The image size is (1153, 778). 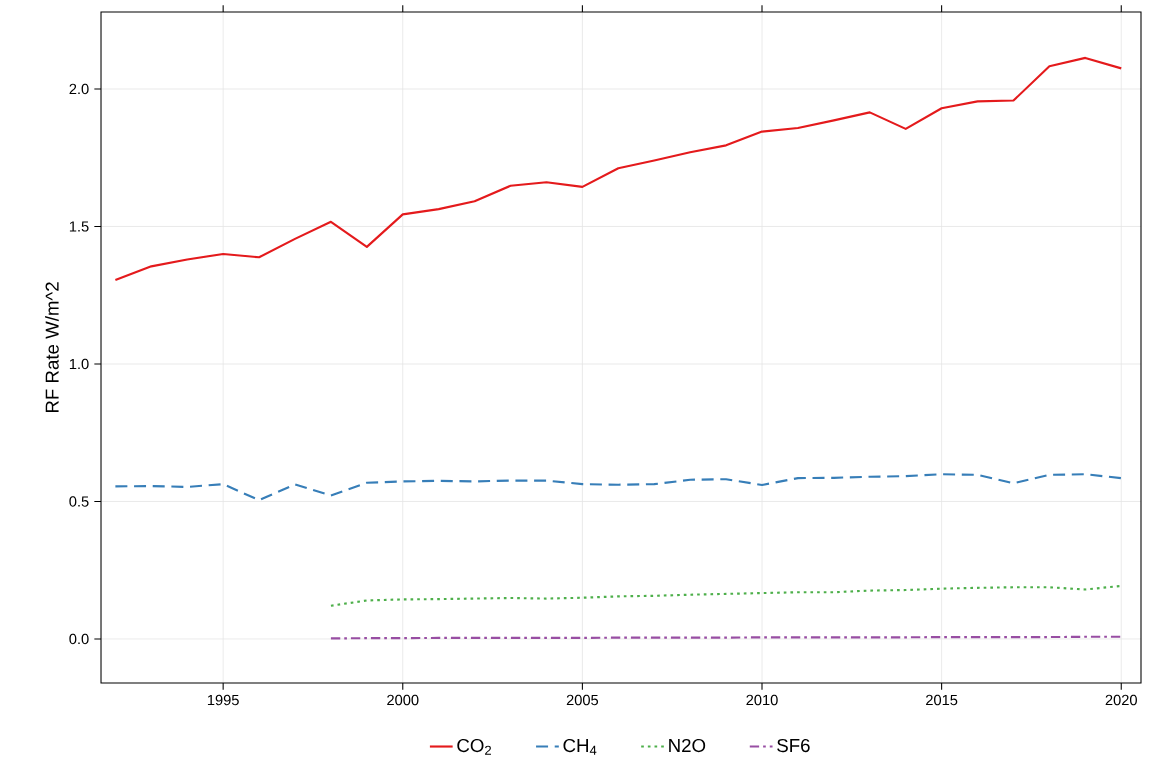 I want to click on x-tick-label: 2010, so click(x=762, y=700).